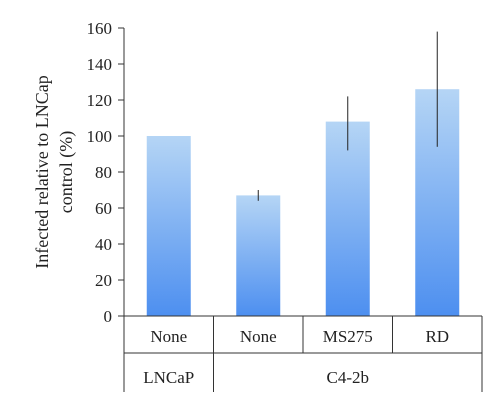  I want to click on y-tick-label: 100, so click(100, 136).